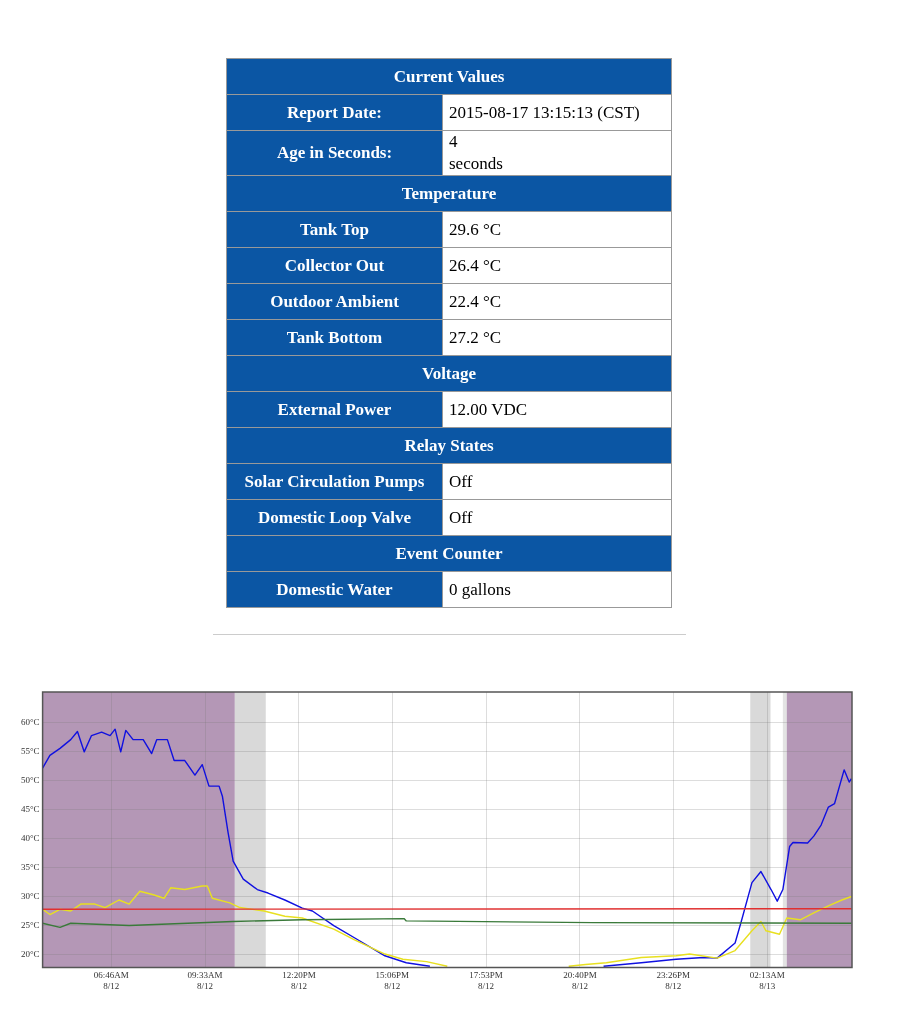  I want to click on x-tick-label: 15:06PM 8/12, so click(392, 980).